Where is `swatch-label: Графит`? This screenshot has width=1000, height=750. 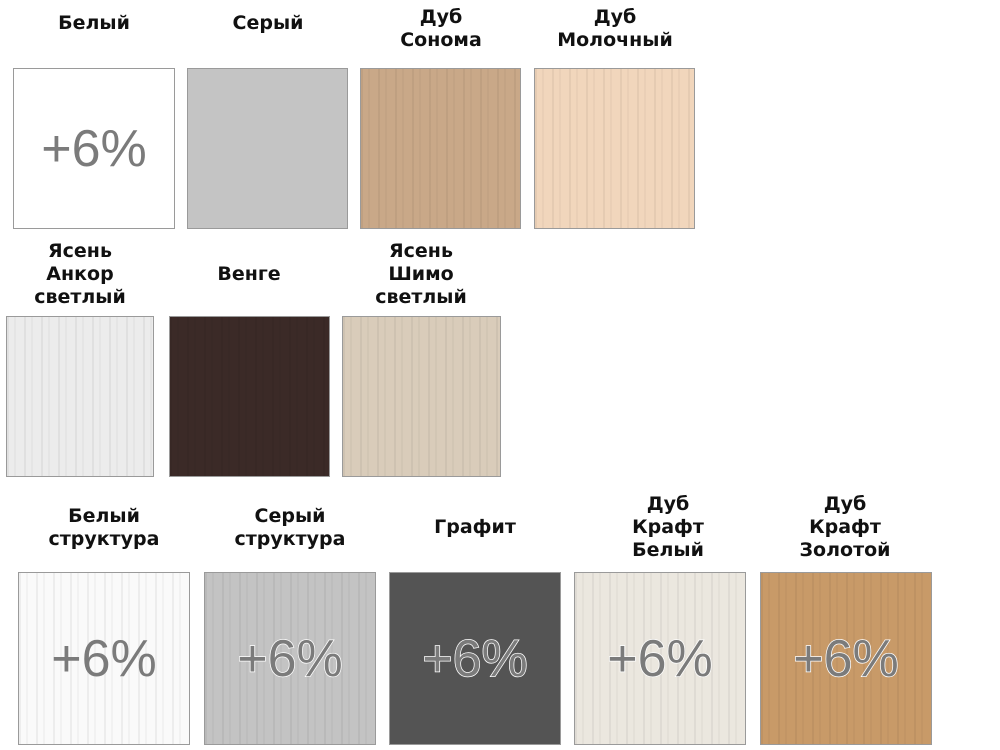 swatch-label: Графит is located at coordinates (475, 527).